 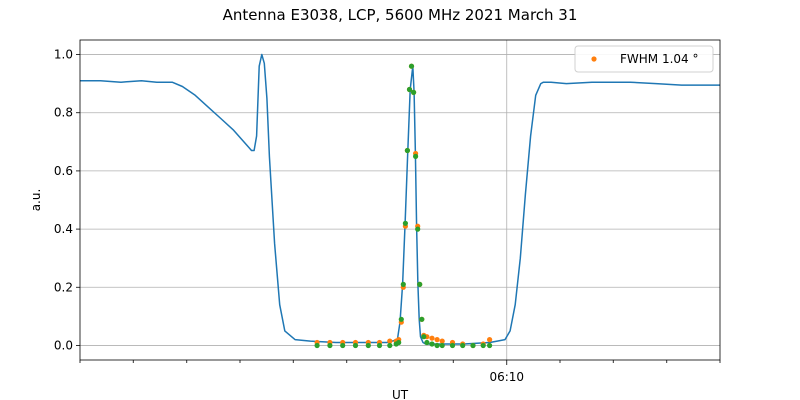 I want to click on y-tick-label: 0.6, so click(x=63, y=171).